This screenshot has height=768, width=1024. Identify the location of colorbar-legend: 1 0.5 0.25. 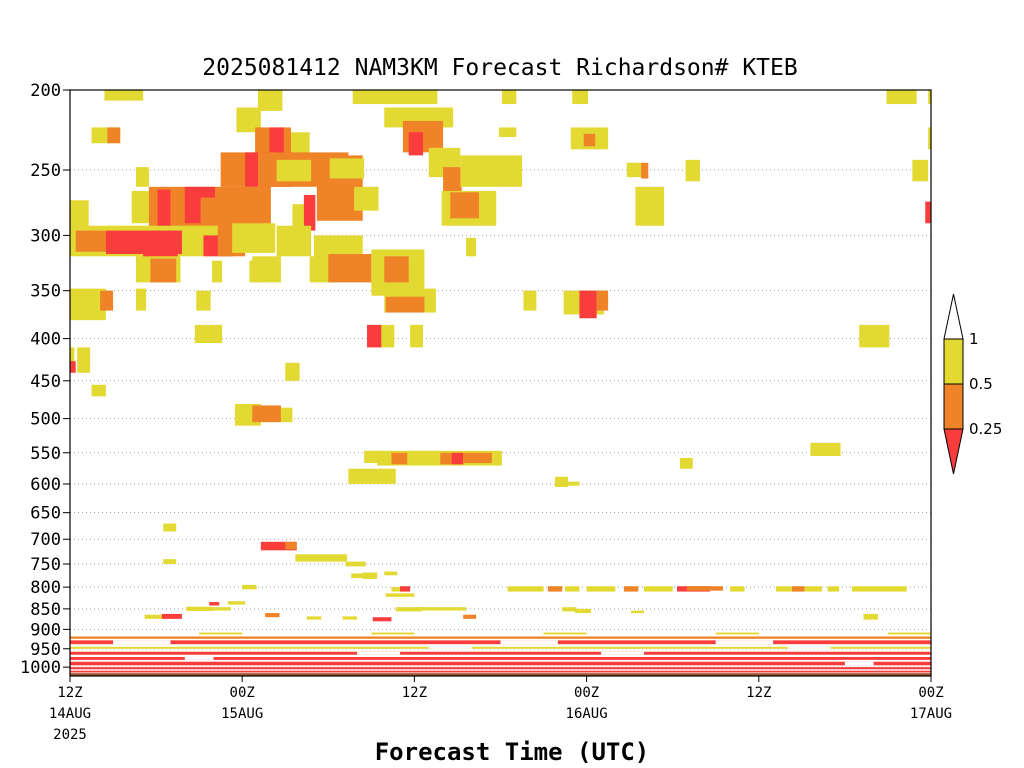
(972, 384).